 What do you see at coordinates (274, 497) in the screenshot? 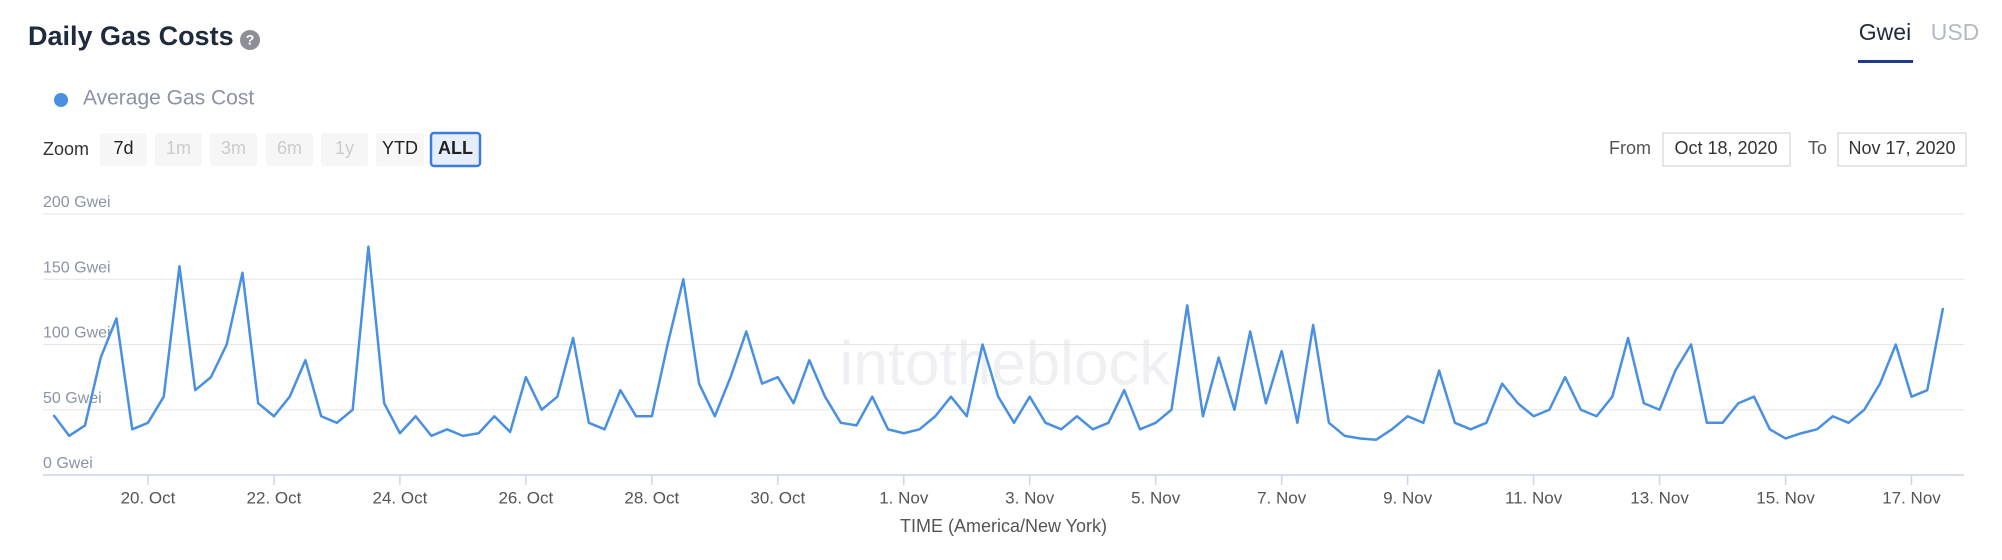
I see `x-tick-label: 22. Oct` at bounding box center [274, 497].